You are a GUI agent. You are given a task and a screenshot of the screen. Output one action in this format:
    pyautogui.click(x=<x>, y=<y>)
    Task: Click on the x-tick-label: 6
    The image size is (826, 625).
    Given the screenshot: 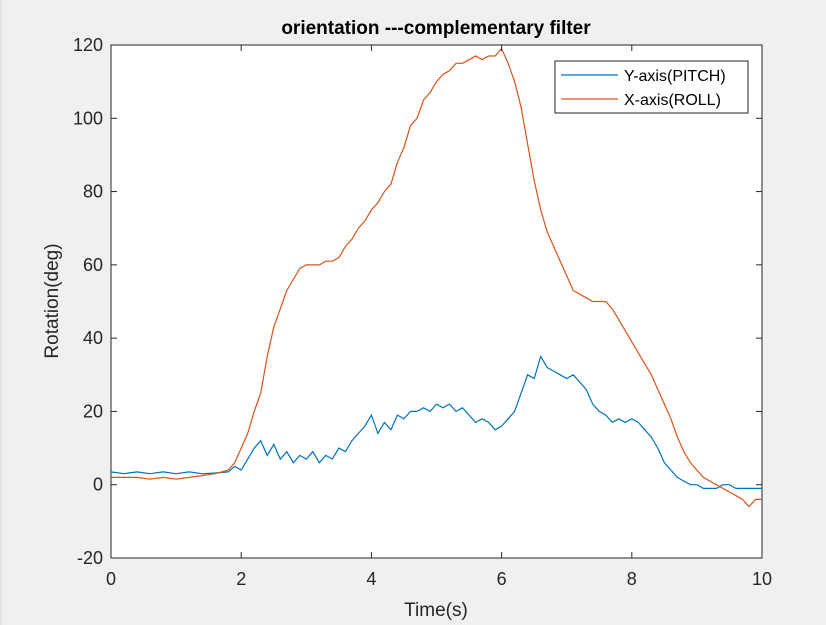 What is the action you would take?
    pyautogui.click(x=502, y=579)
    